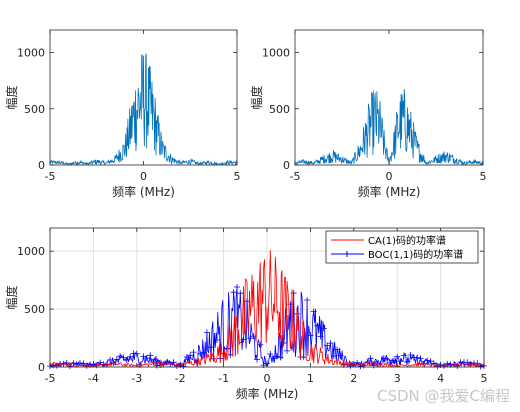 This screenshot has width=520, height=412. Describe the element at coordinates (180, 378) in the screenshot. I see `x-tick-label: -2` at that location.